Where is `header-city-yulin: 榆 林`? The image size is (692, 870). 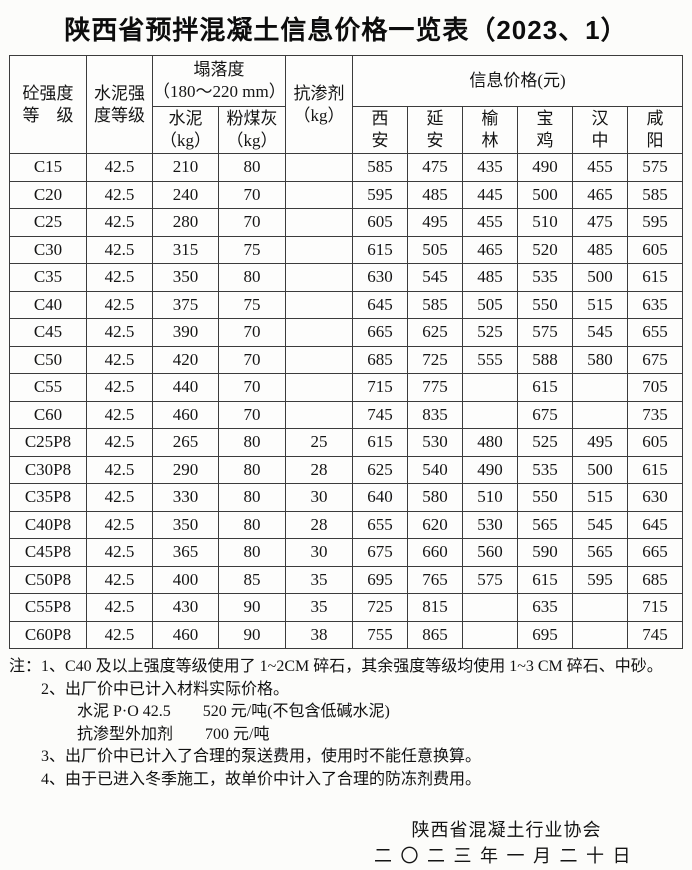 header-city-yulin: 榆 林 is located at coordinates (490, 130).